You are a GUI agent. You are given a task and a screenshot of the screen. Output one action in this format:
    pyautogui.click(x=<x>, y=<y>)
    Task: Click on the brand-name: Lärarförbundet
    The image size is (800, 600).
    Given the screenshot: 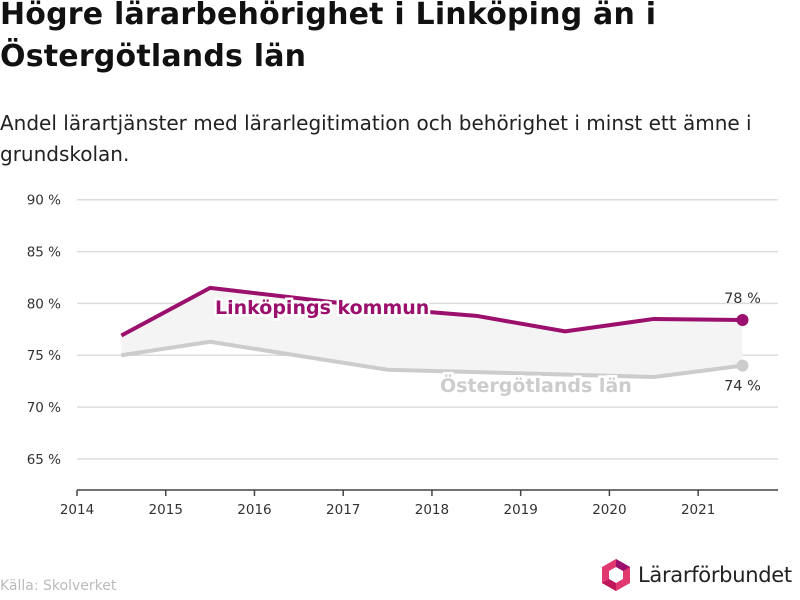 What is the action you would take?
    pyautogui.click(x=715, y=575)
    